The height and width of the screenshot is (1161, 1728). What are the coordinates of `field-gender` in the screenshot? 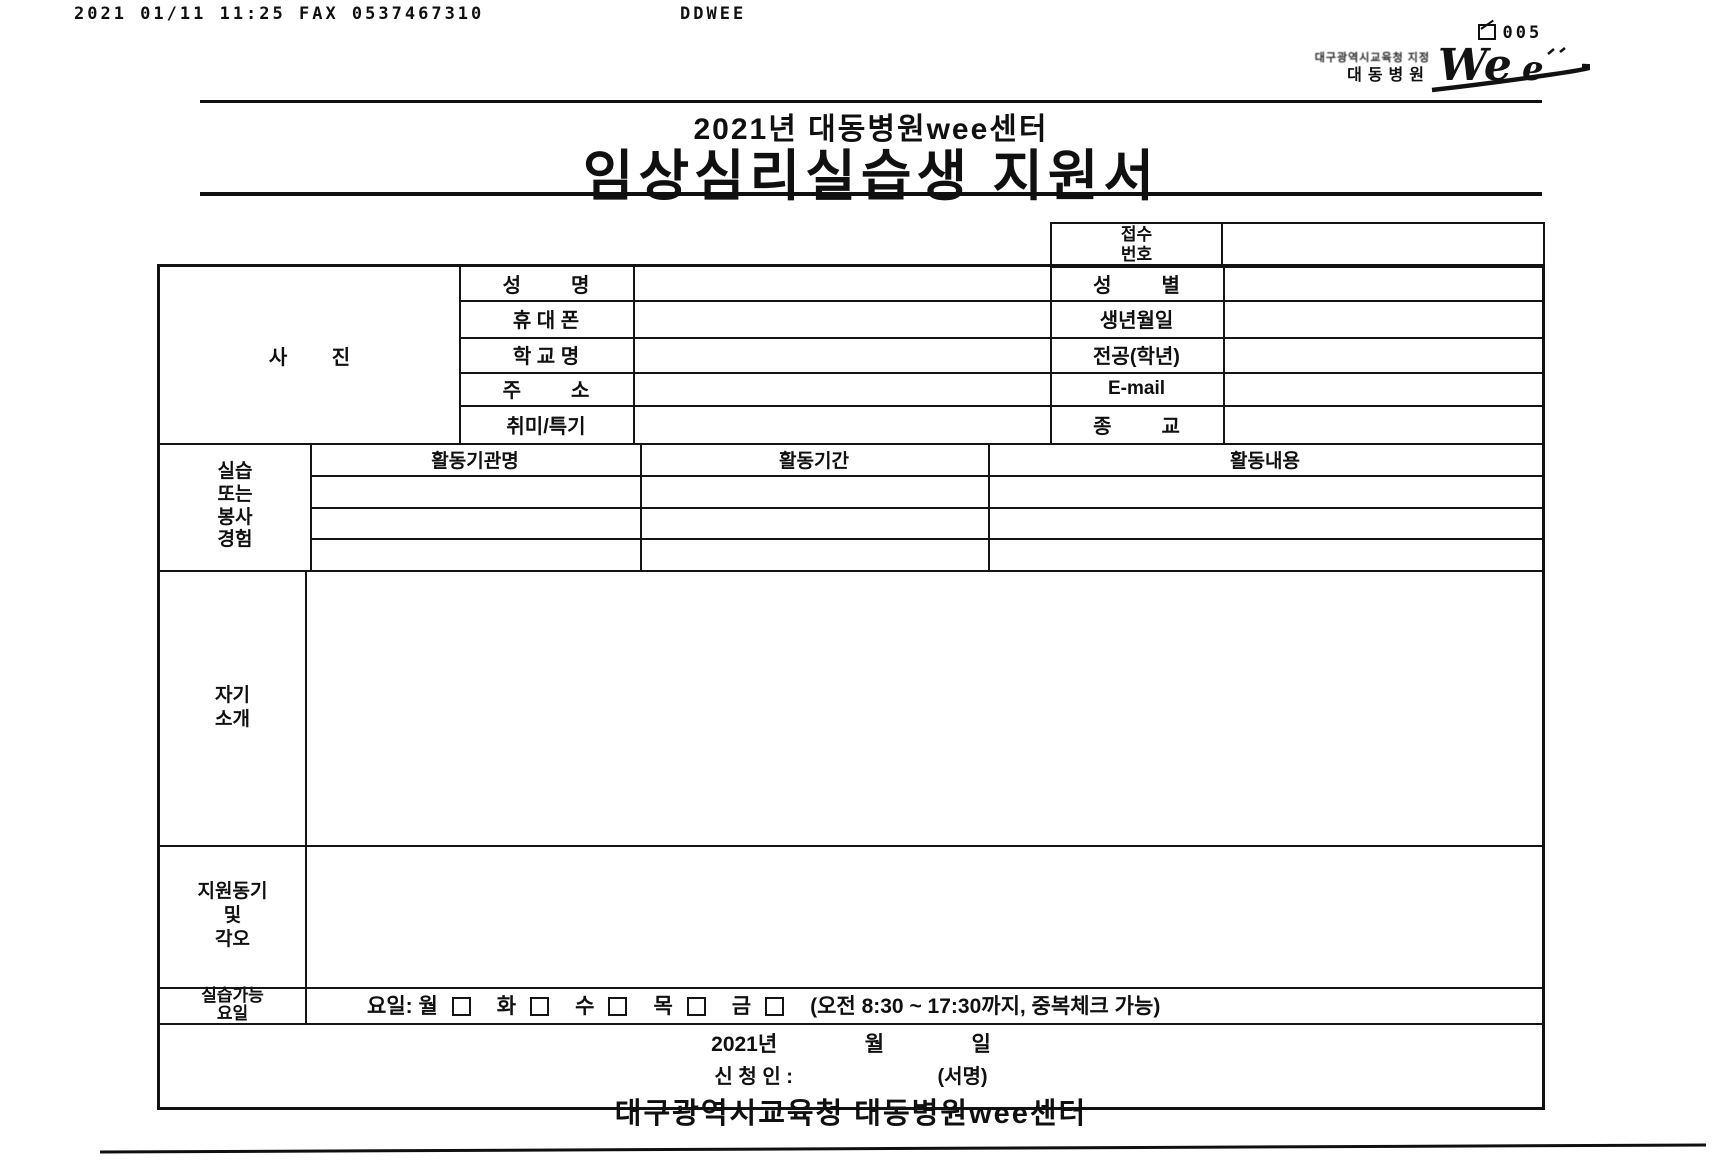 It's located at (1382, 283).